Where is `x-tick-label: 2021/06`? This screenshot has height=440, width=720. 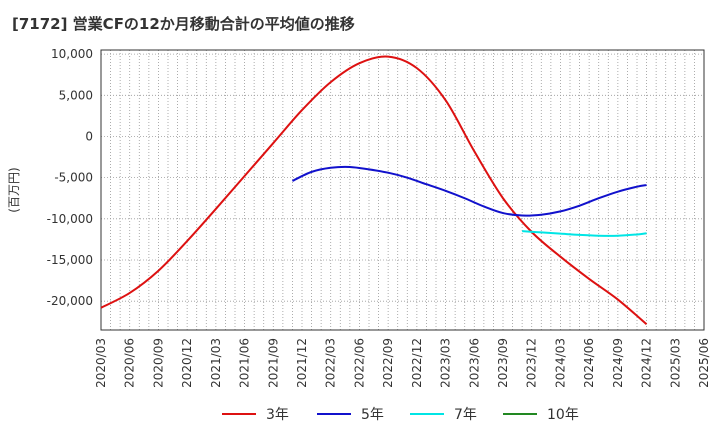 x-tick-label: 2021/06 is located at coordinates (245, 363).